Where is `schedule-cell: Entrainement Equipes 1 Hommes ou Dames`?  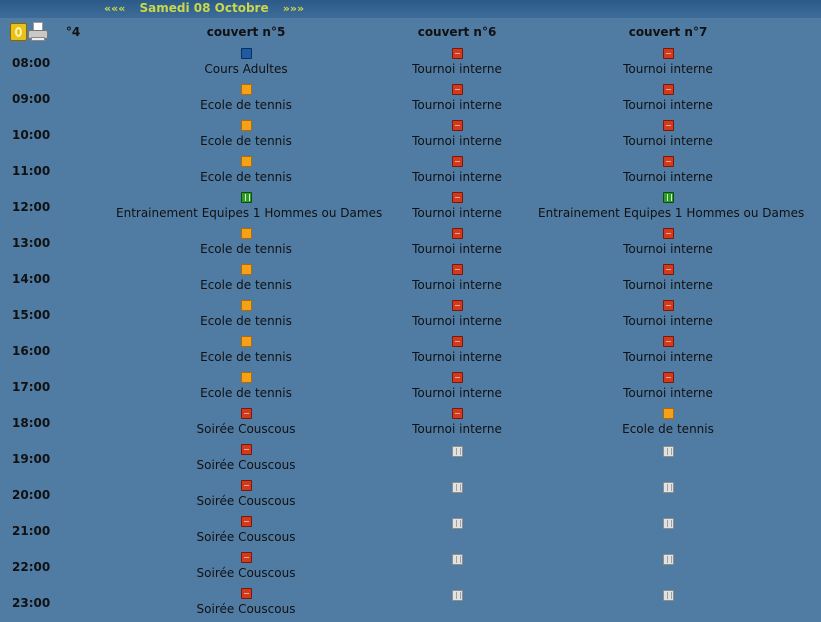
schedule-cell: Entrainement Equipes 1 Hommes ou Dames is located at coordinates (249, 208).